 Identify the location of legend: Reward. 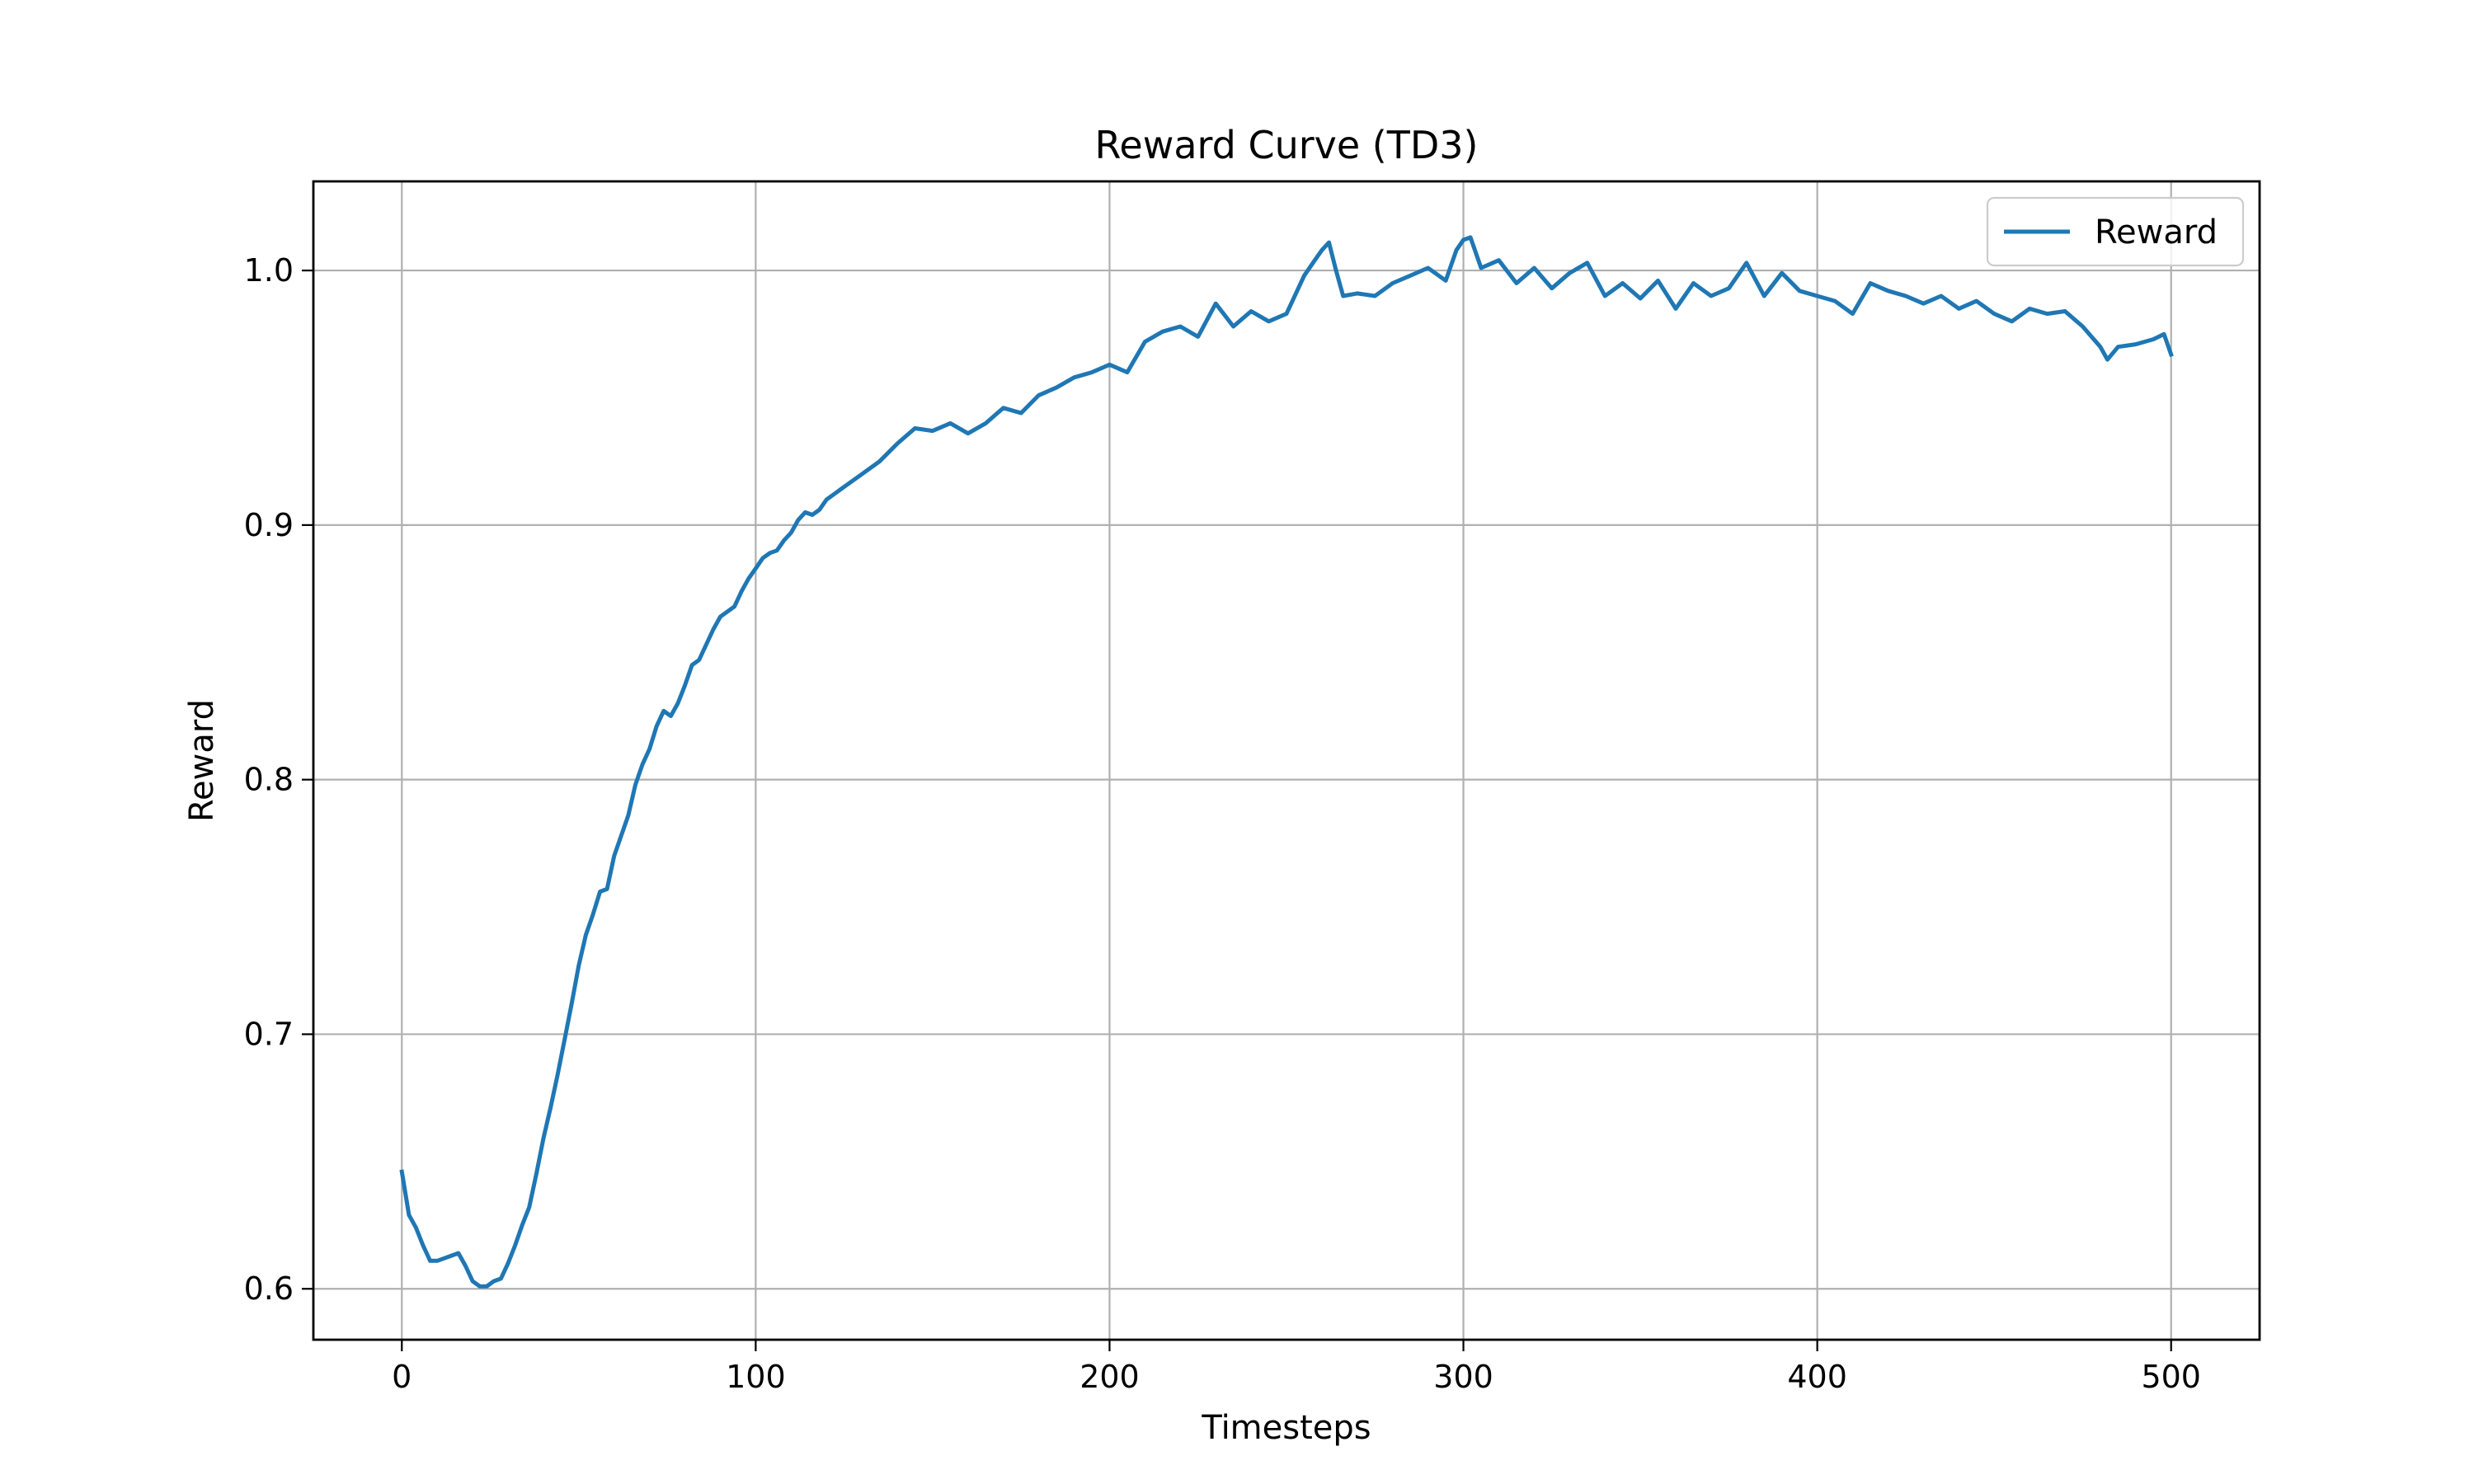
(2115, 231).